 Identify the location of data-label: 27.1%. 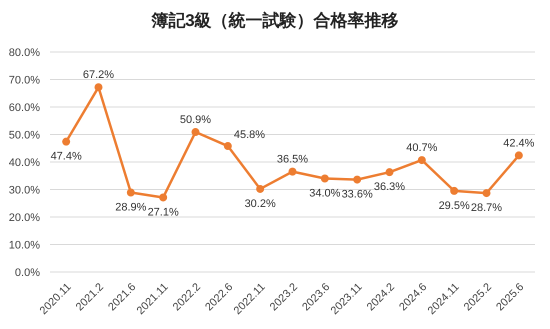
(163, 212).